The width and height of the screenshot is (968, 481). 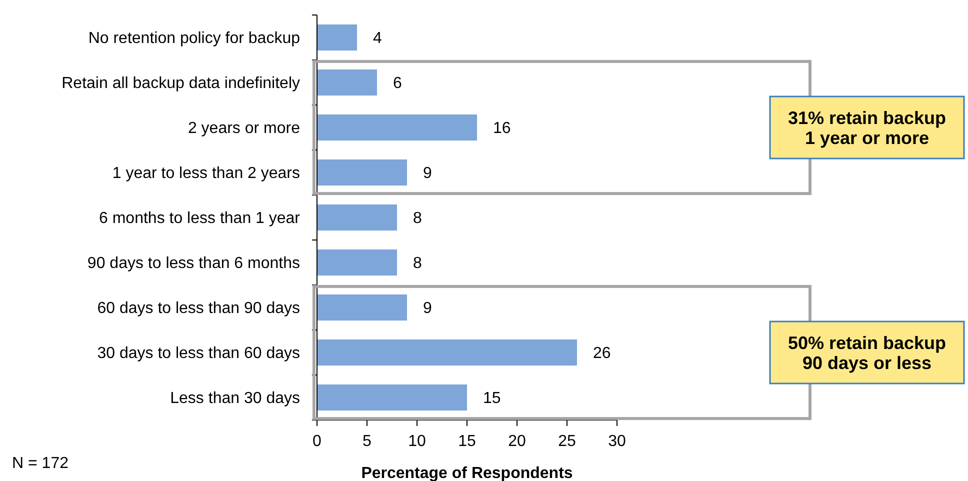 I want to click on x-tick-label: 25, so click(x=567, y=441).